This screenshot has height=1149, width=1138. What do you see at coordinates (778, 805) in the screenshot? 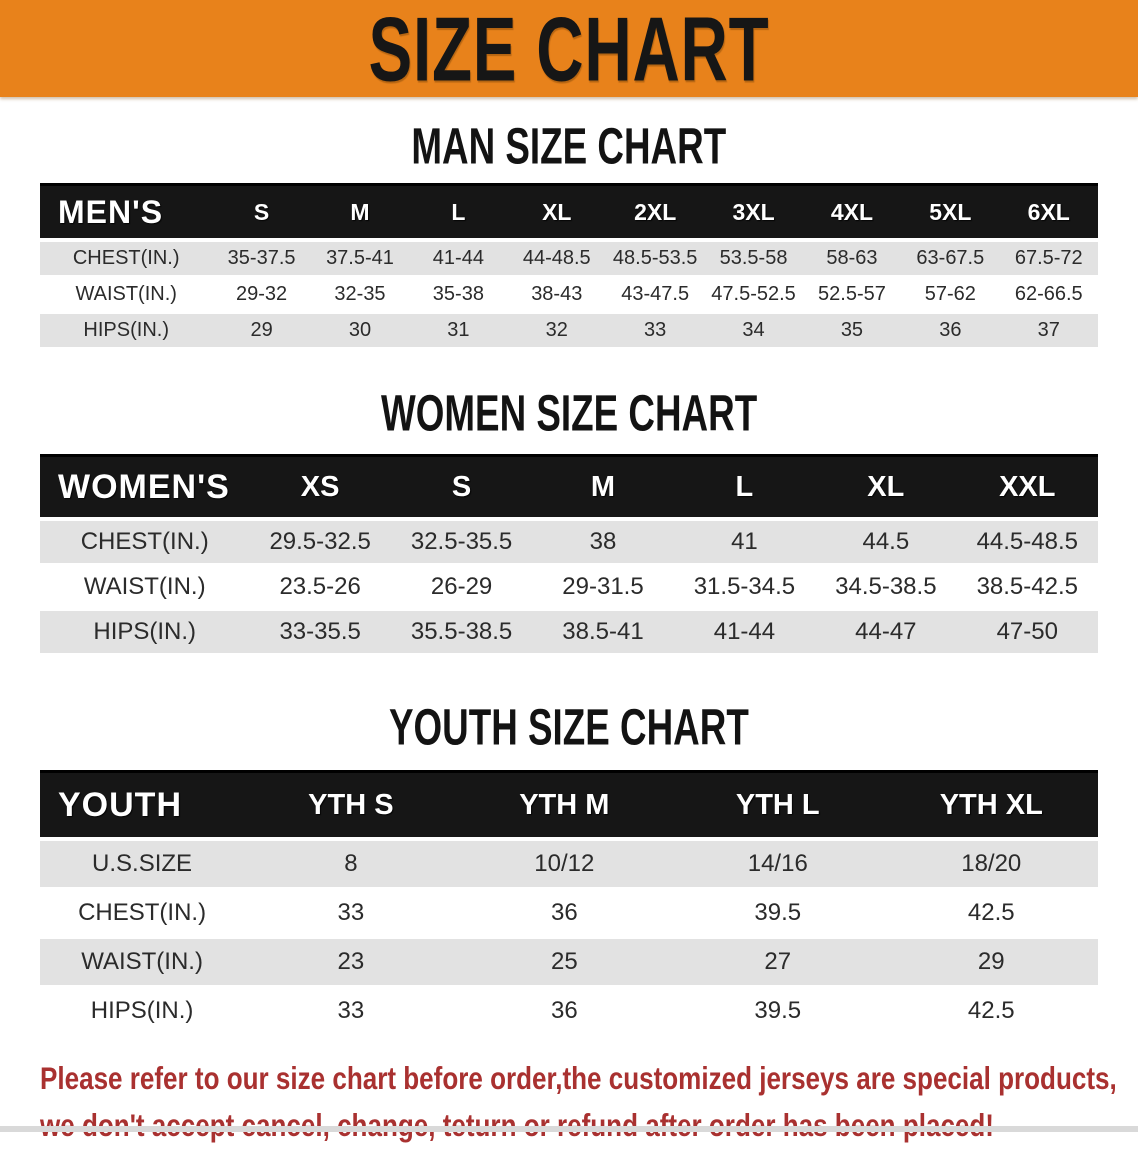
I see `size-column-header: YTH L` at bounding box center [778, 805].